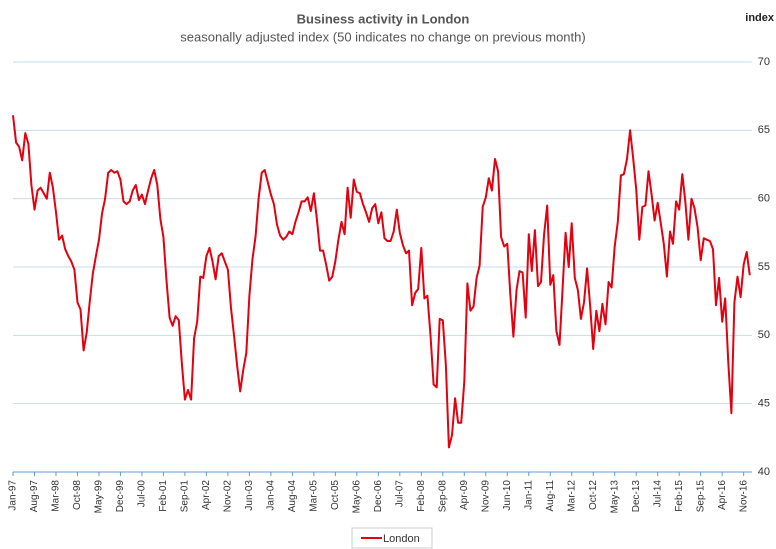 This screenshot has width=776, height=549. Describe the element at coordinates (764, 472) in the screenshot. I see `y-tick-label: 40` at that location.